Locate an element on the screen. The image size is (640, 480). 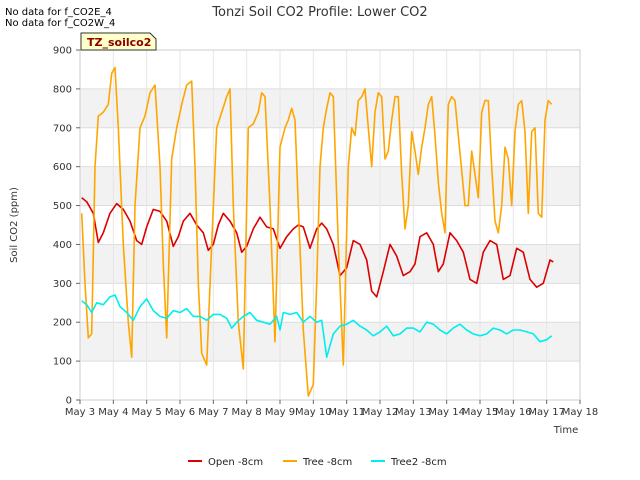
site-label-box: TZ_soilco2 is located at coordinates (118, 41).